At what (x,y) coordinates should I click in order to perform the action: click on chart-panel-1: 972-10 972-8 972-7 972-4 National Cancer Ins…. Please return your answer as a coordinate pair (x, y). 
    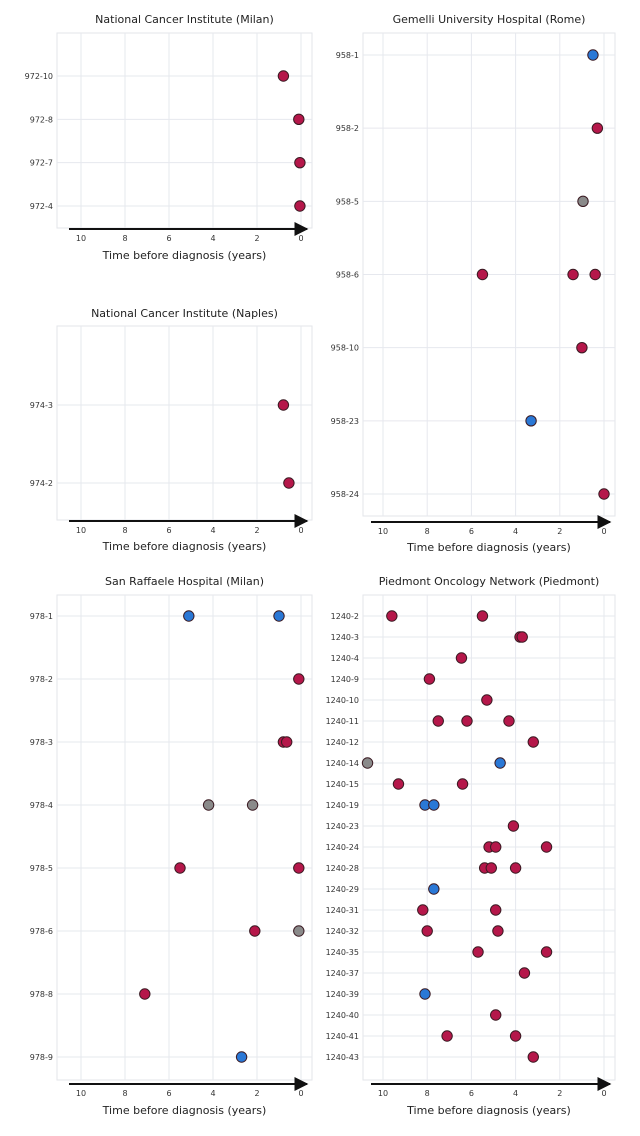
    Looking at the image, I should click on (169, 137).